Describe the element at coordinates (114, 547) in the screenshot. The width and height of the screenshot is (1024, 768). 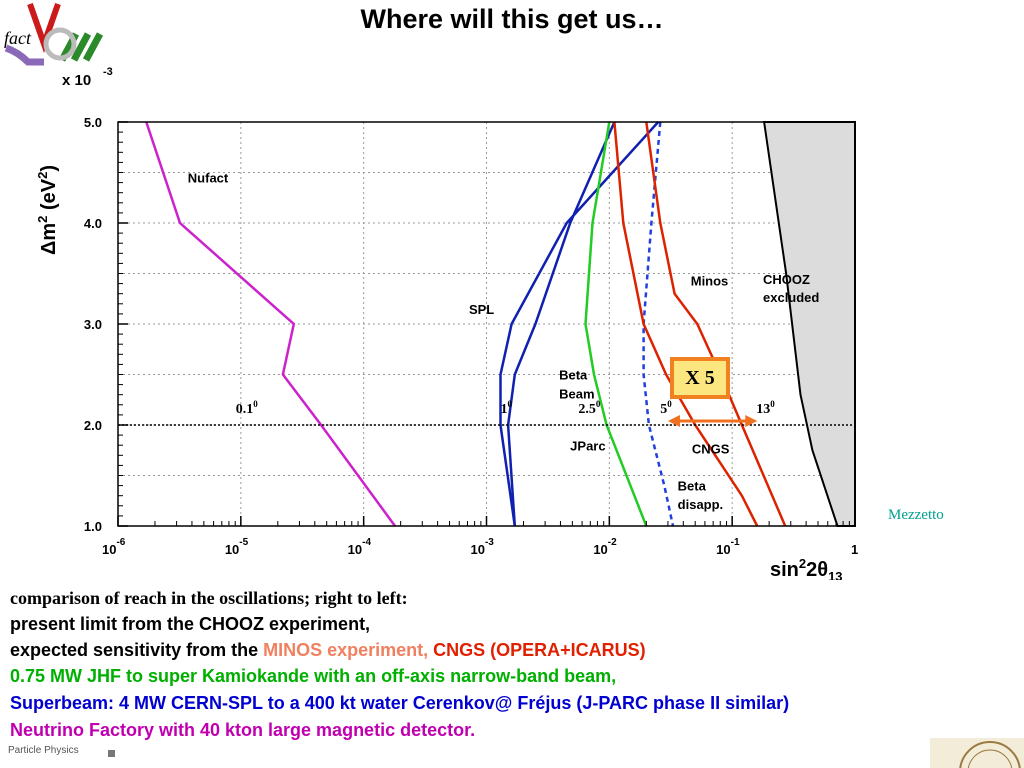
I see `x-tick-label-0: 10⁻⁶` at that location.